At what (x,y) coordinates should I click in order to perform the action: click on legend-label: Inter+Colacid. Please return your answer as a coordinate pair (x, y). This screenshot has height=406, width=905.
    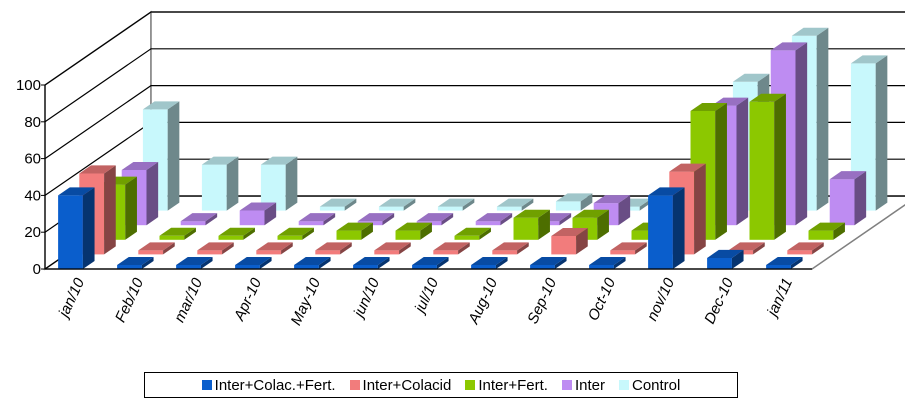
    Looking at the image, I should click on (407, 385).